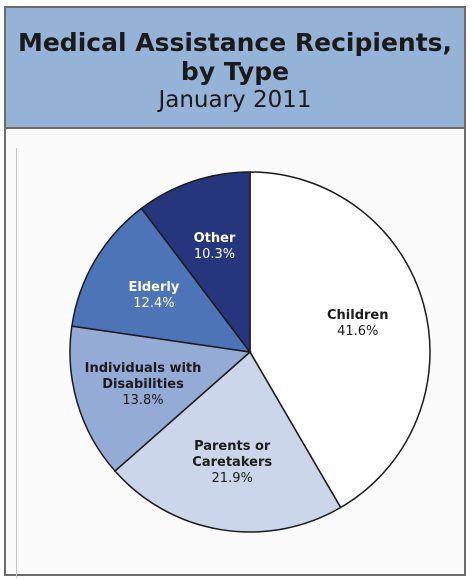  What do you see at coordinates (153, 303) in the screenshot?
I see `slice-value-label: 12.4%` at bounding box center [153, 303].